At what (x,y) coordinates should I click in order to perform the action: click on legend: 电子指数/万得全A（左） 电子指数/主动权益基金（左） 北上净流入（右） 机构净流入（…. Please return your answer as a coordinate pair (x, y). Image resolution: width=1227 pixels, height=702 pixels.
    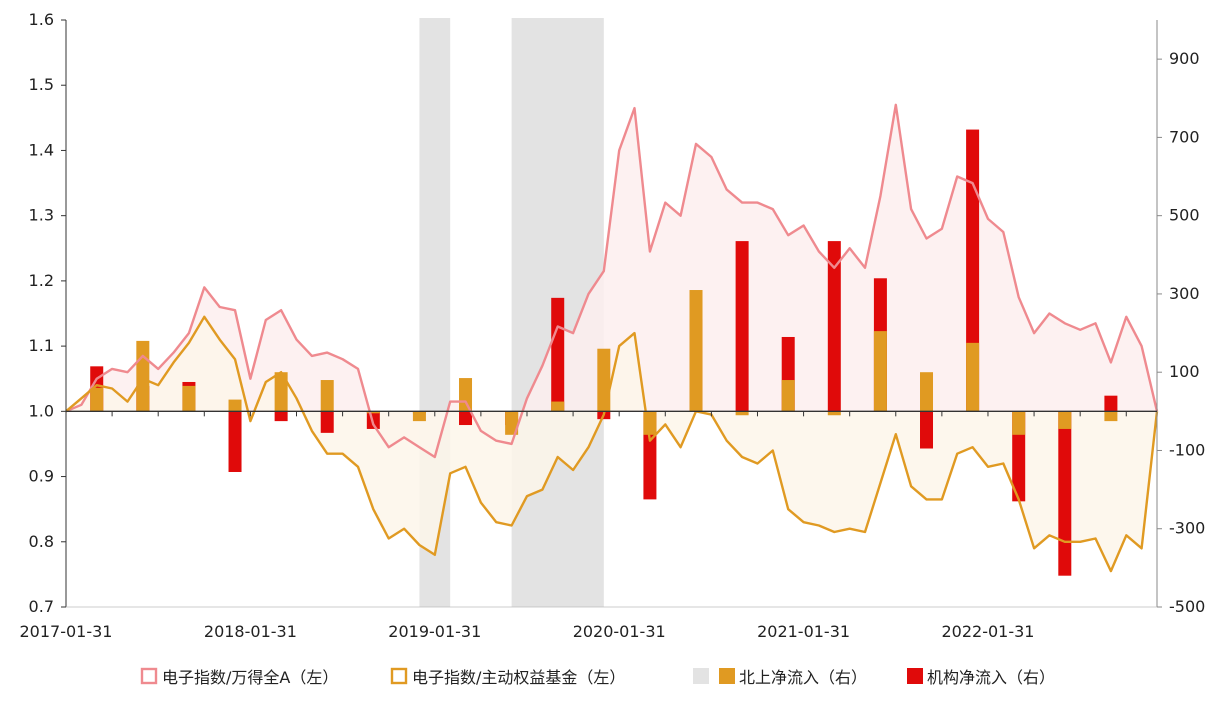
    Looking at the image, I should click on (597, 677).